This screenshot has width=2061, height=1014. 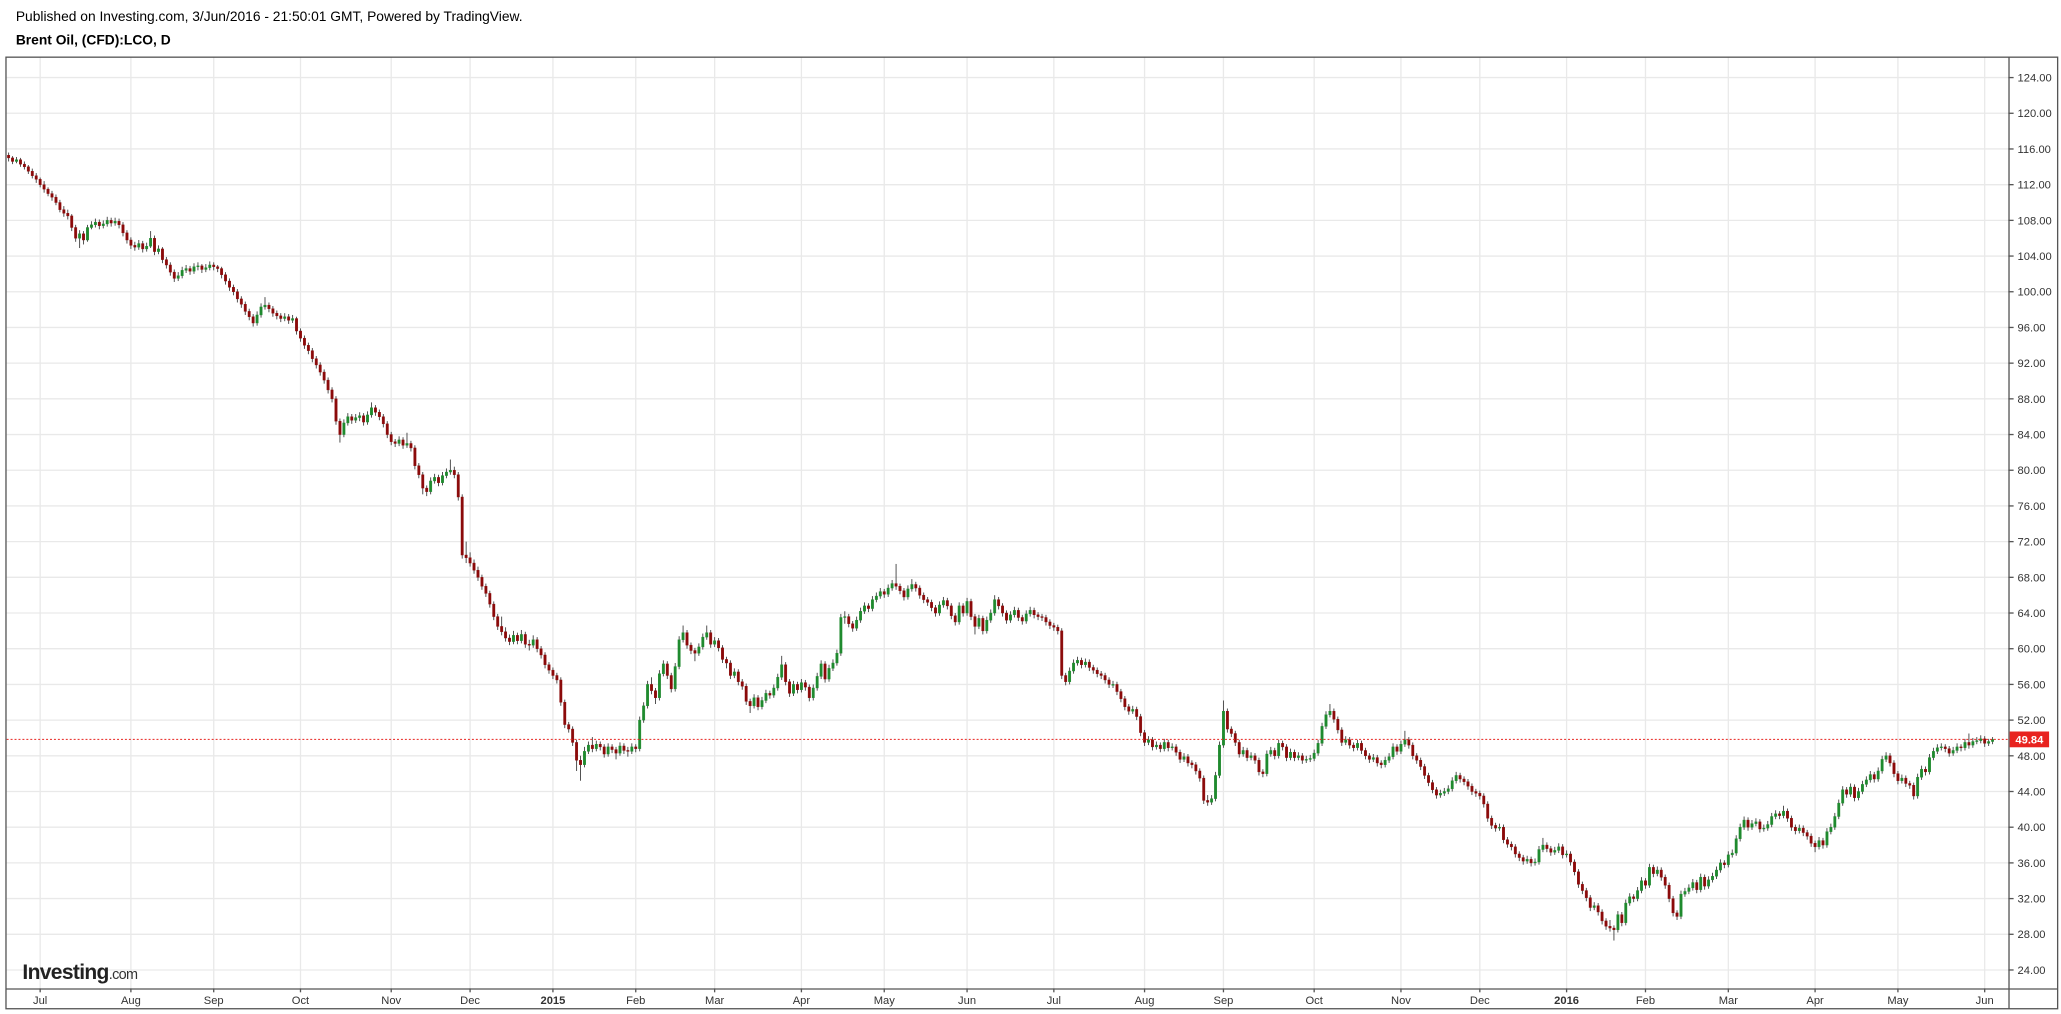 What do you see at coordinates (1054, 1001) in the screenshot?
I see `x-tick-label: Jul` at bounding box center [1054, 1001].